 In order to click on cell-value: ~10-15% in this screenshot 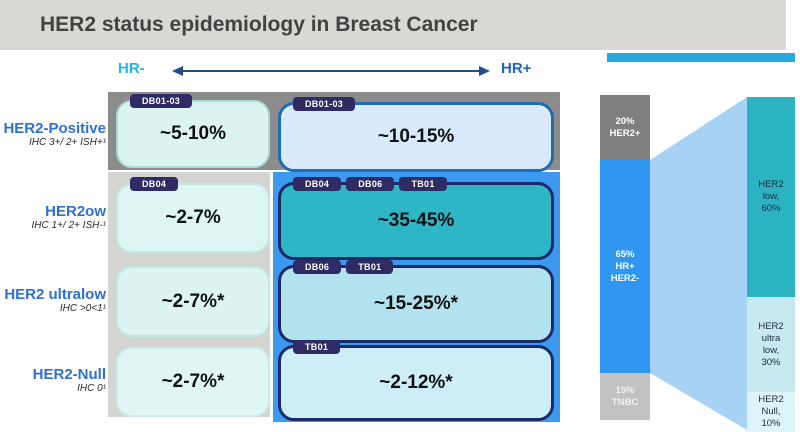, I will do `click(416, 136)`.